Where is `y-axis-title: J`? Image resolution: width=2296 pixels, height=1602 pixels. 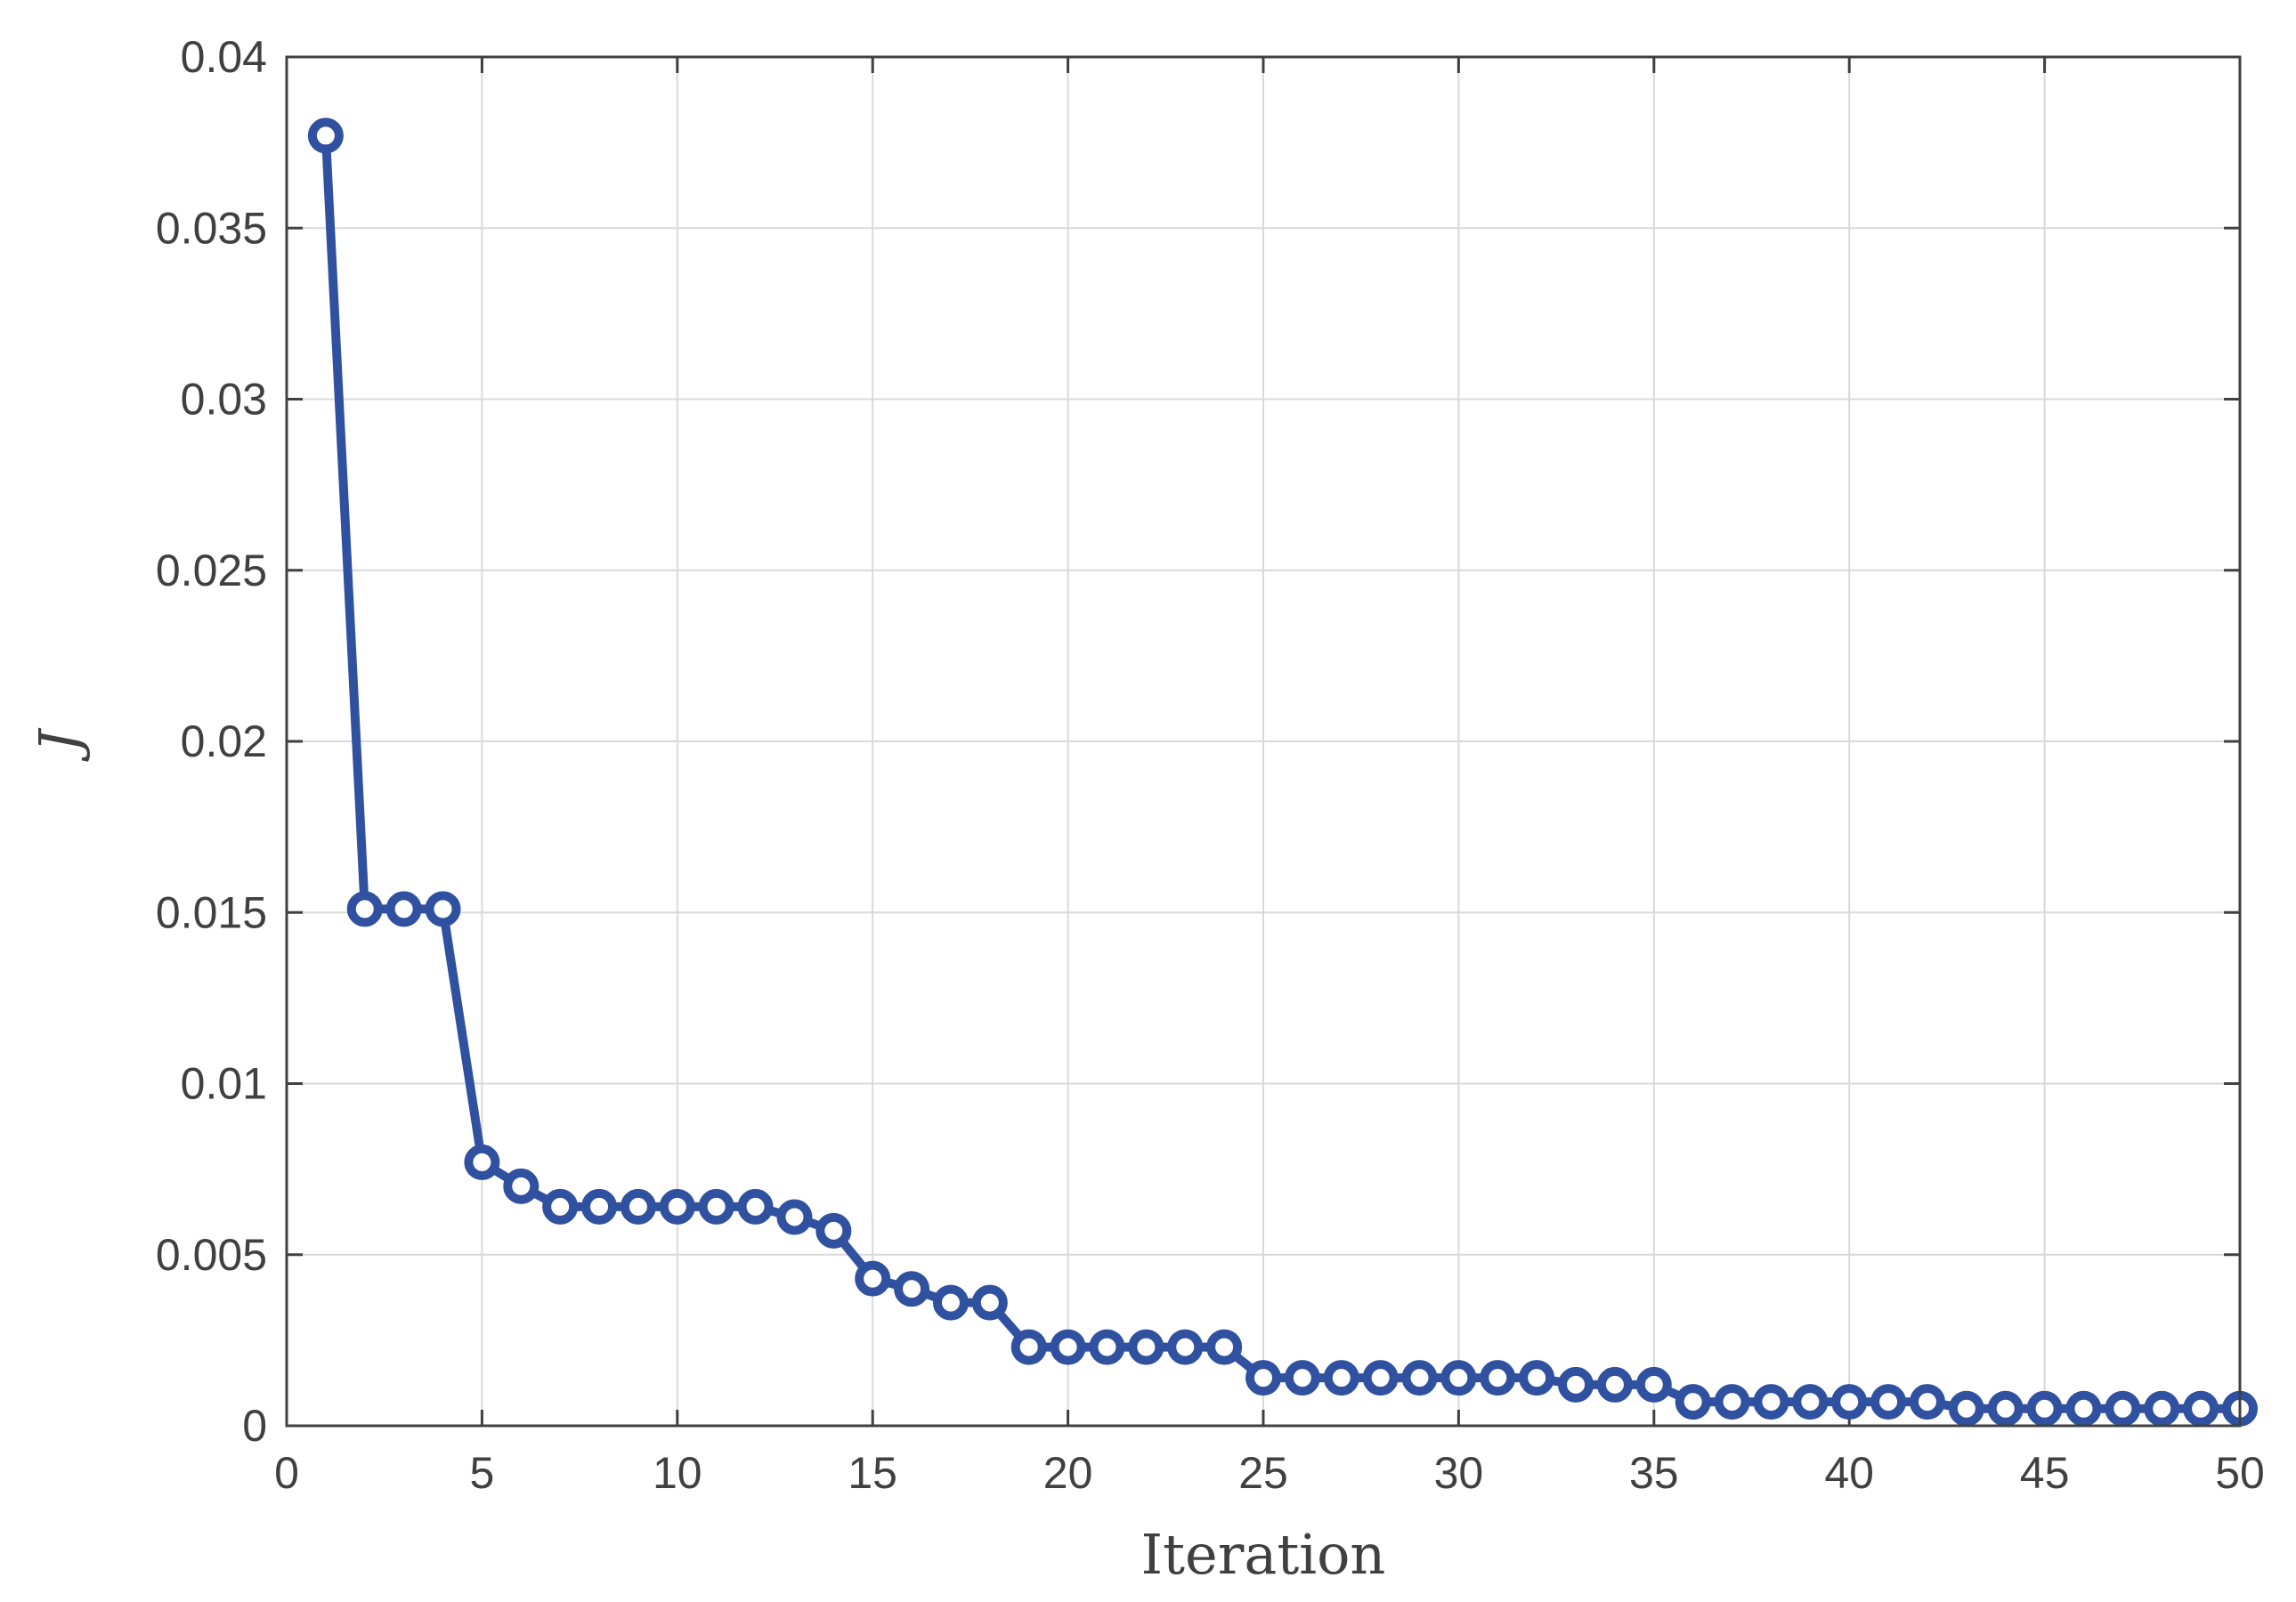 y-axis-title: J is located at coordinates (59, 745).